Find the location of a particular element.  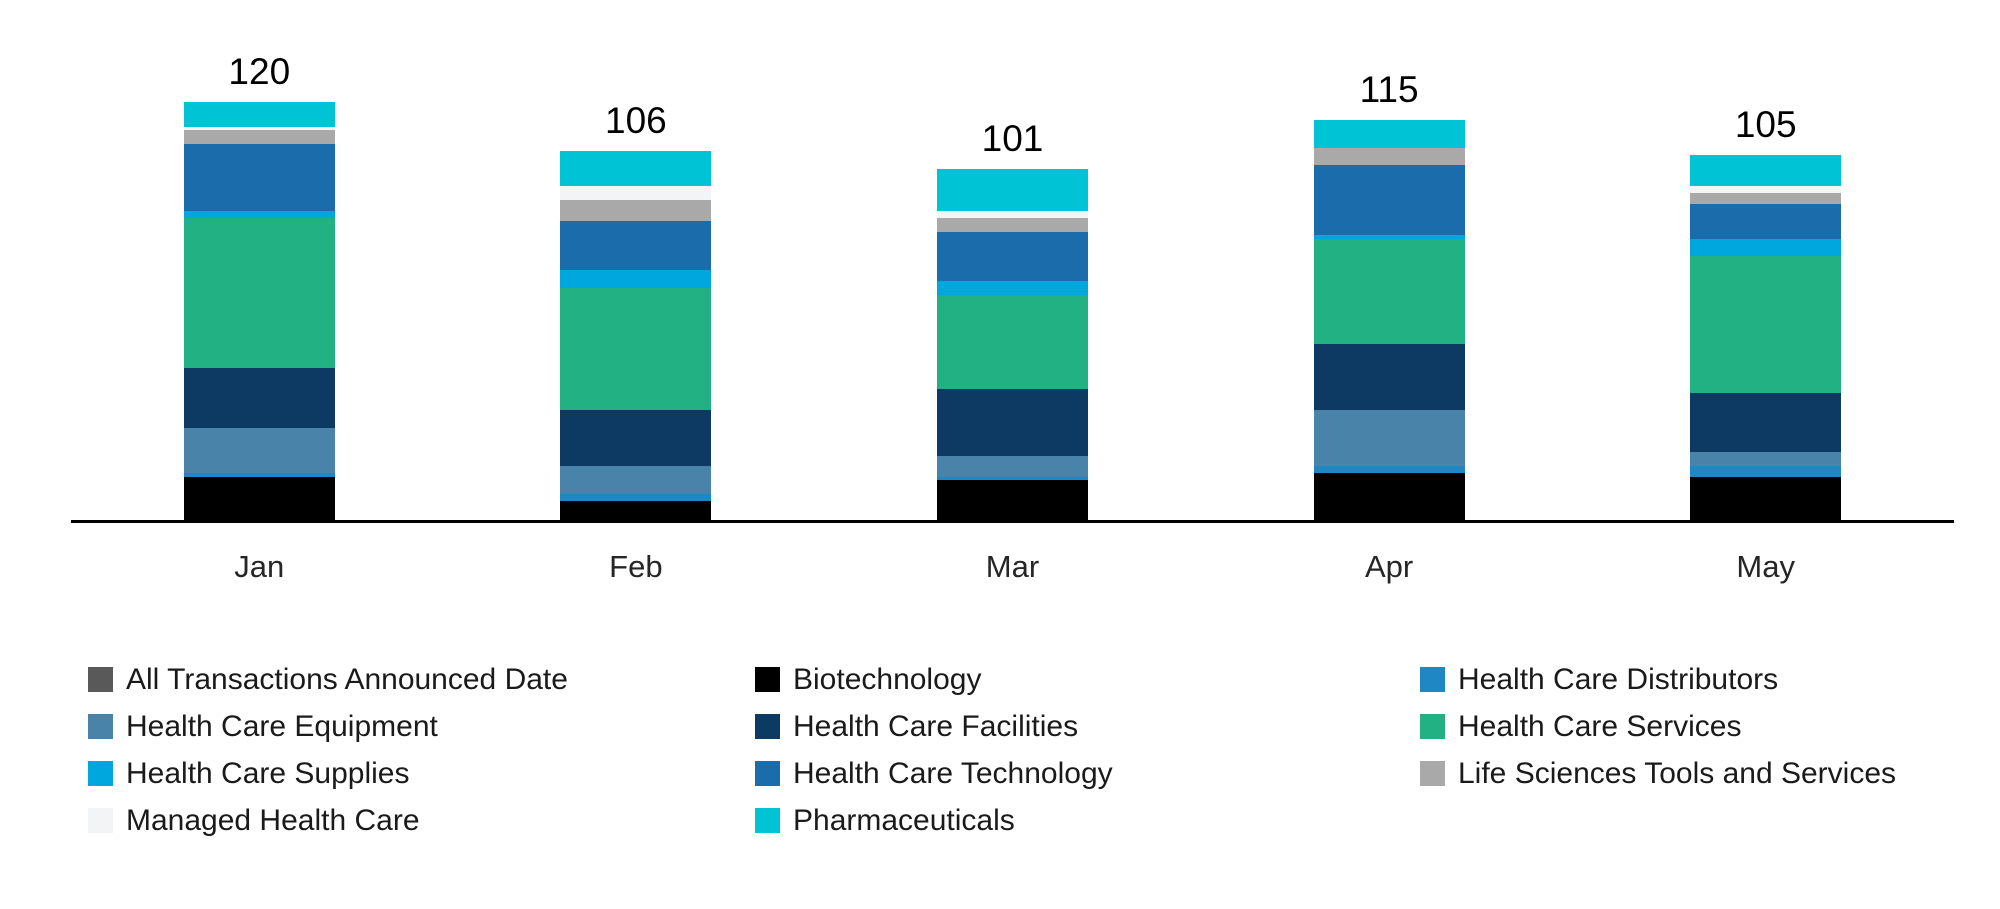

legend-item-health-care-technology: Health Care Technology is located at coordinates (1087, 773).